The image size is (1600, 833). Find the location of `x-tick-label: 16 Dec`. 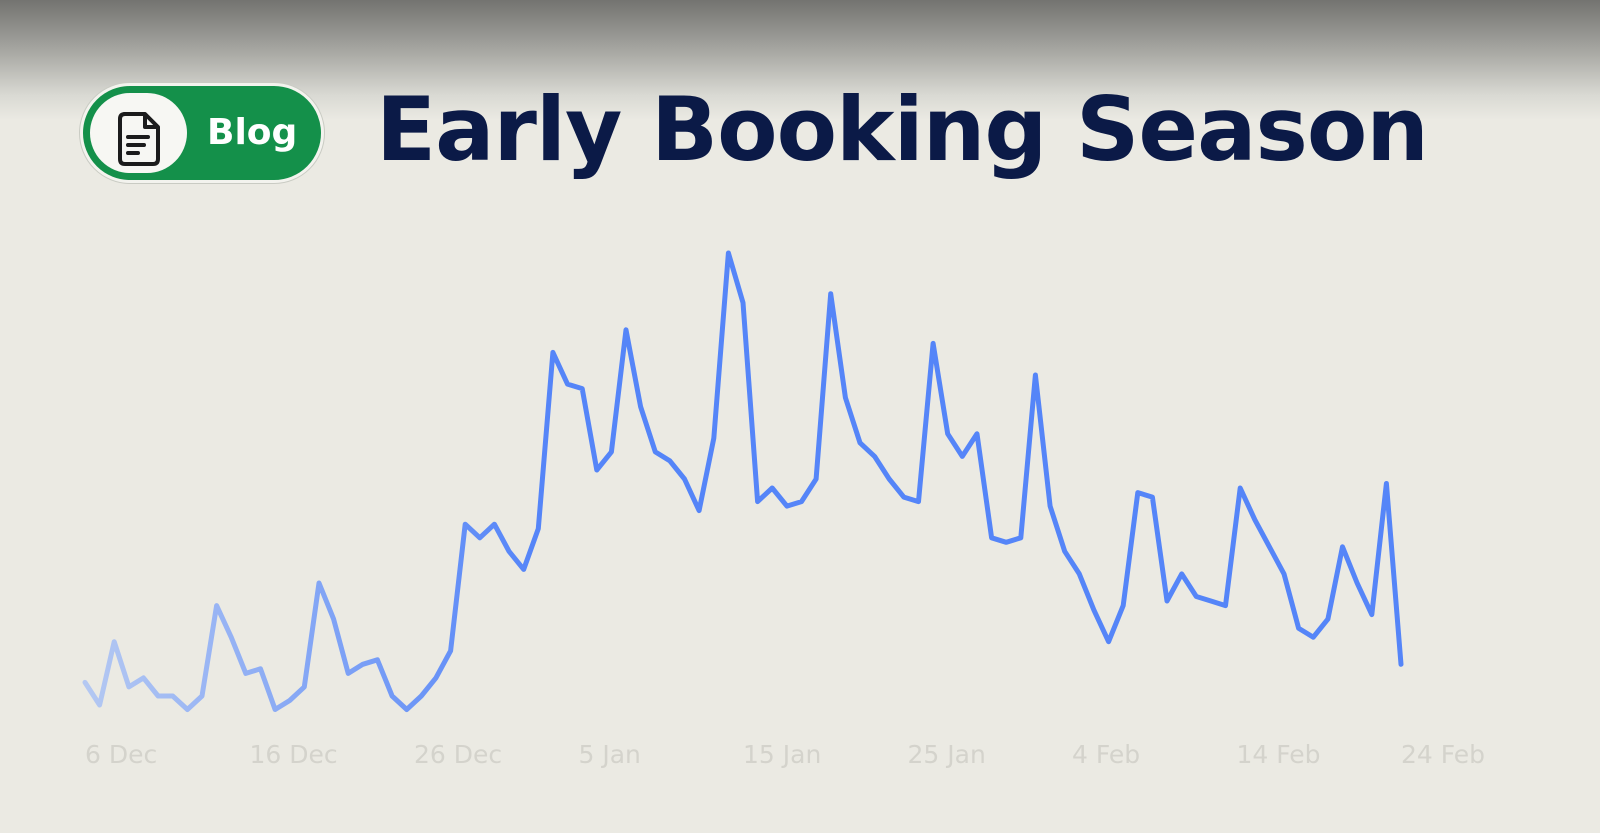

x-tick-label: 16 Dec is located at coordinates (294, 754).